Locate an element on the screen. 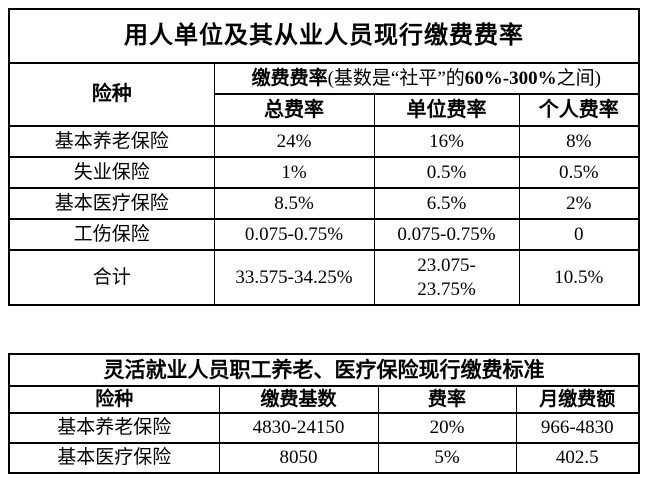 The height and width of the screenshot is (486, 645). column-header-total-rate: 总费率 is located at coordinates (294, 110).